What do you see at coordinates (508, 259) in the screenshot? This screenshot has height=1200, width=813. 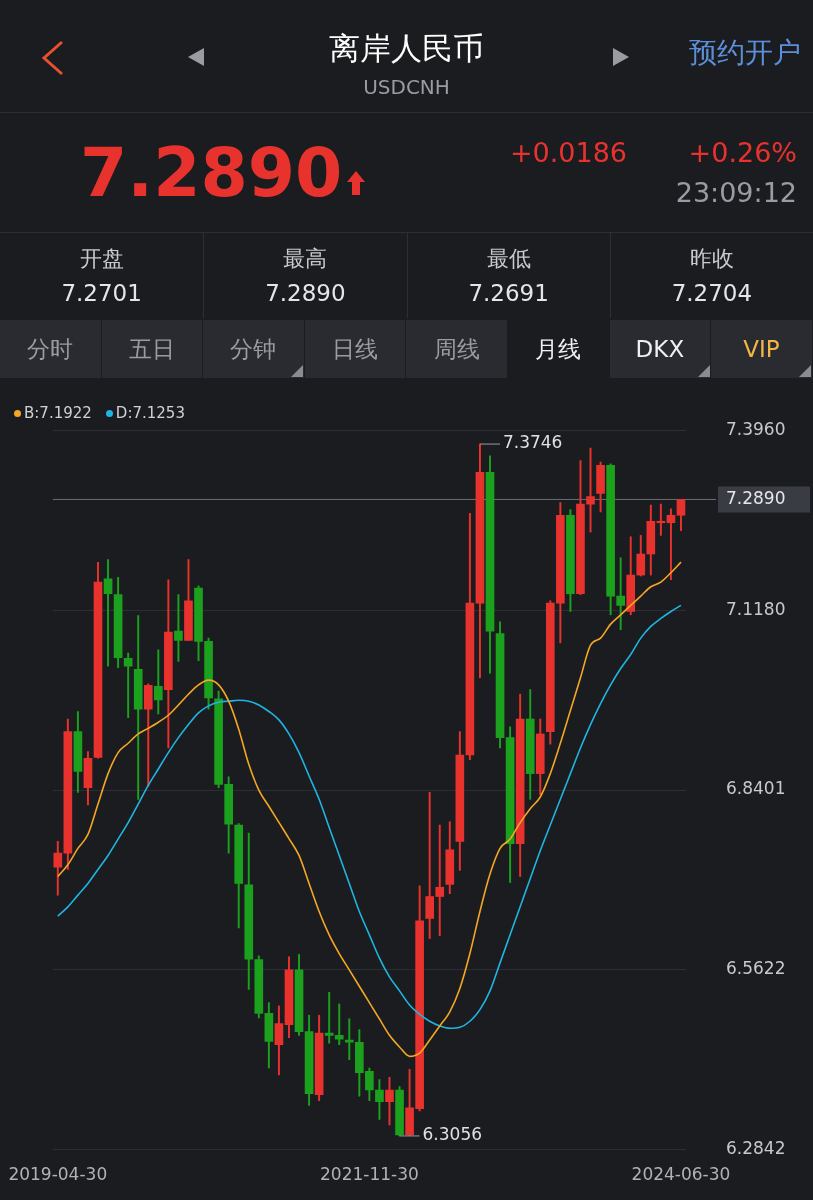 I see `text: 最低` at bounding box center [508, 259].